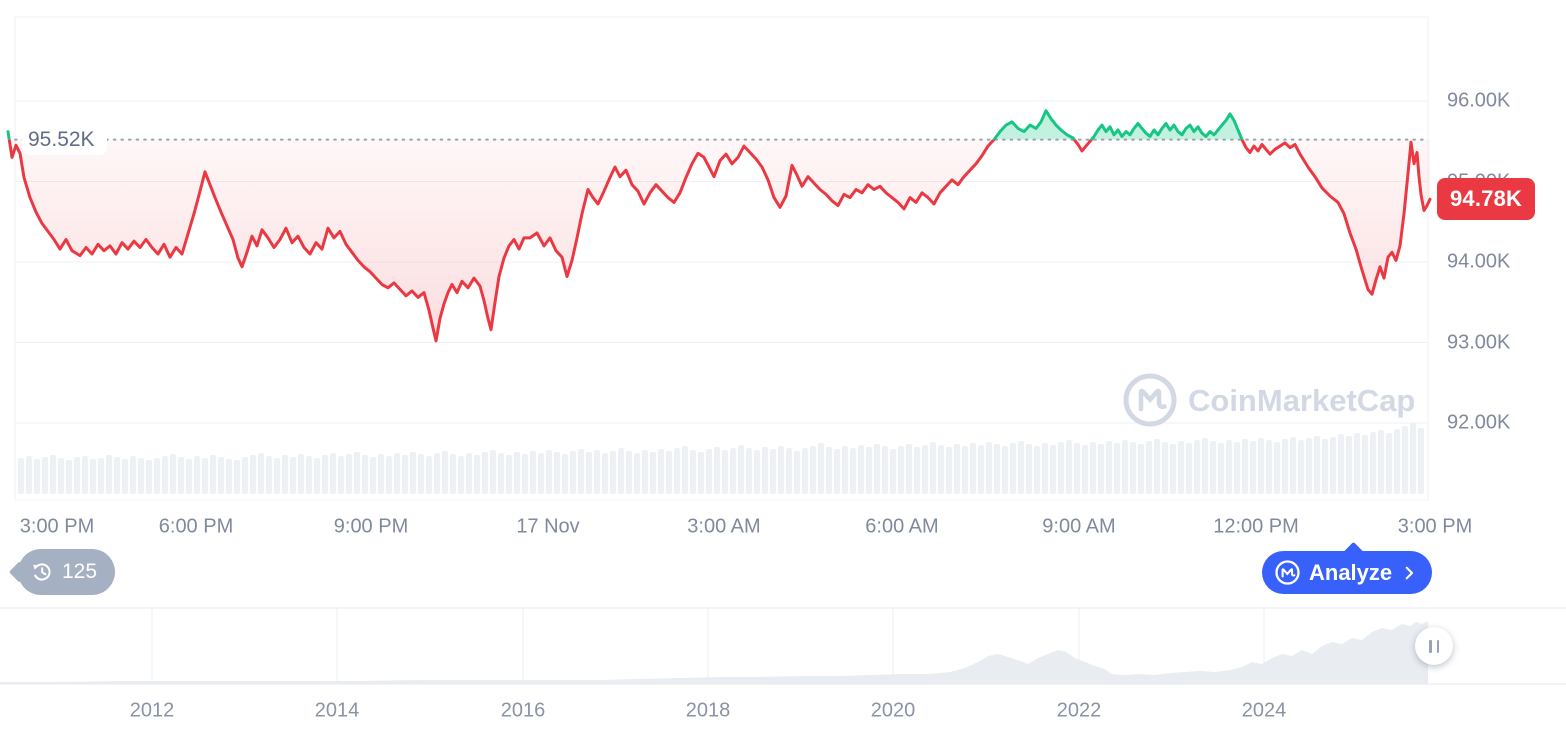  What do you see at coordinates (42, 572) in the screenshot?
I see `history-clock-icon` at bounding box center [42, 572].